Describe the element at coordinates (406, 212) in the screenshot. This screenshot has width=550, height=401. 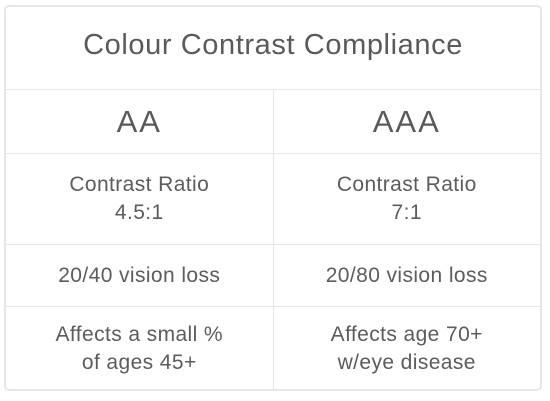
I see `ratio-value-aaa: 7:1` at that location.